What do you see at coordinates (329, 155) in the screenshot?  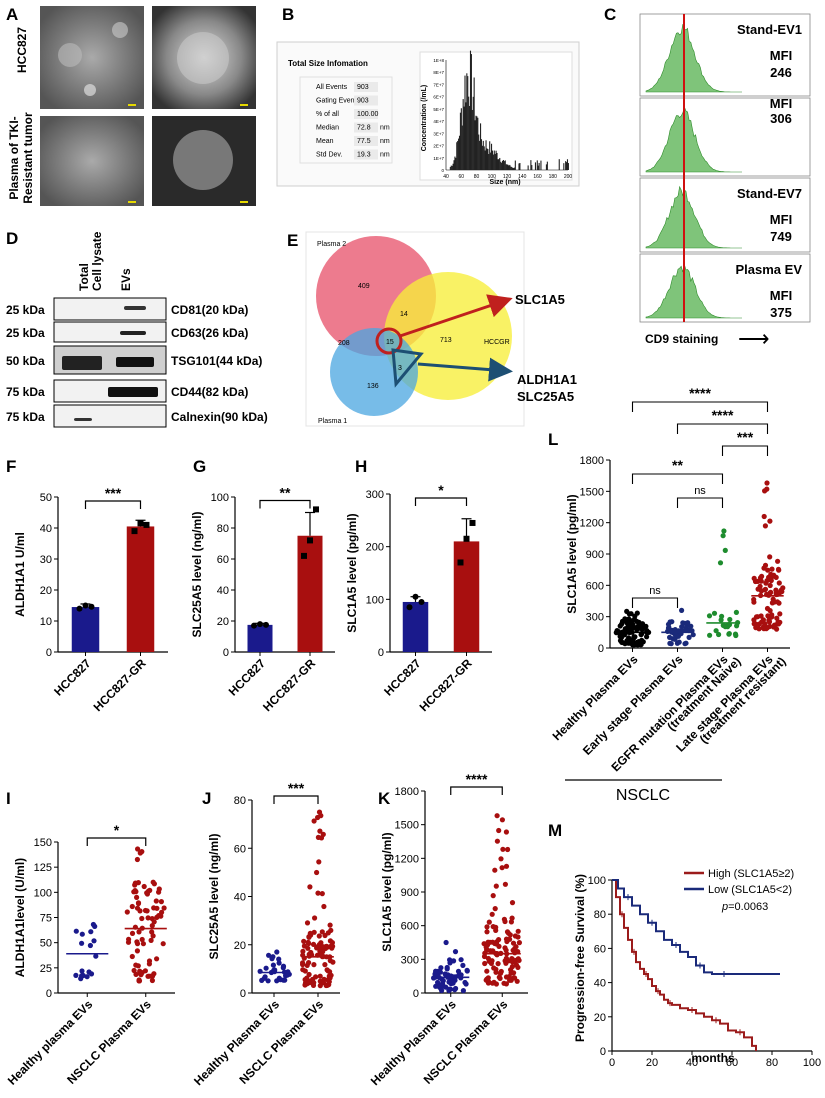 I see `table-row-label: Std Dev.` at bounding box center [329, 155].